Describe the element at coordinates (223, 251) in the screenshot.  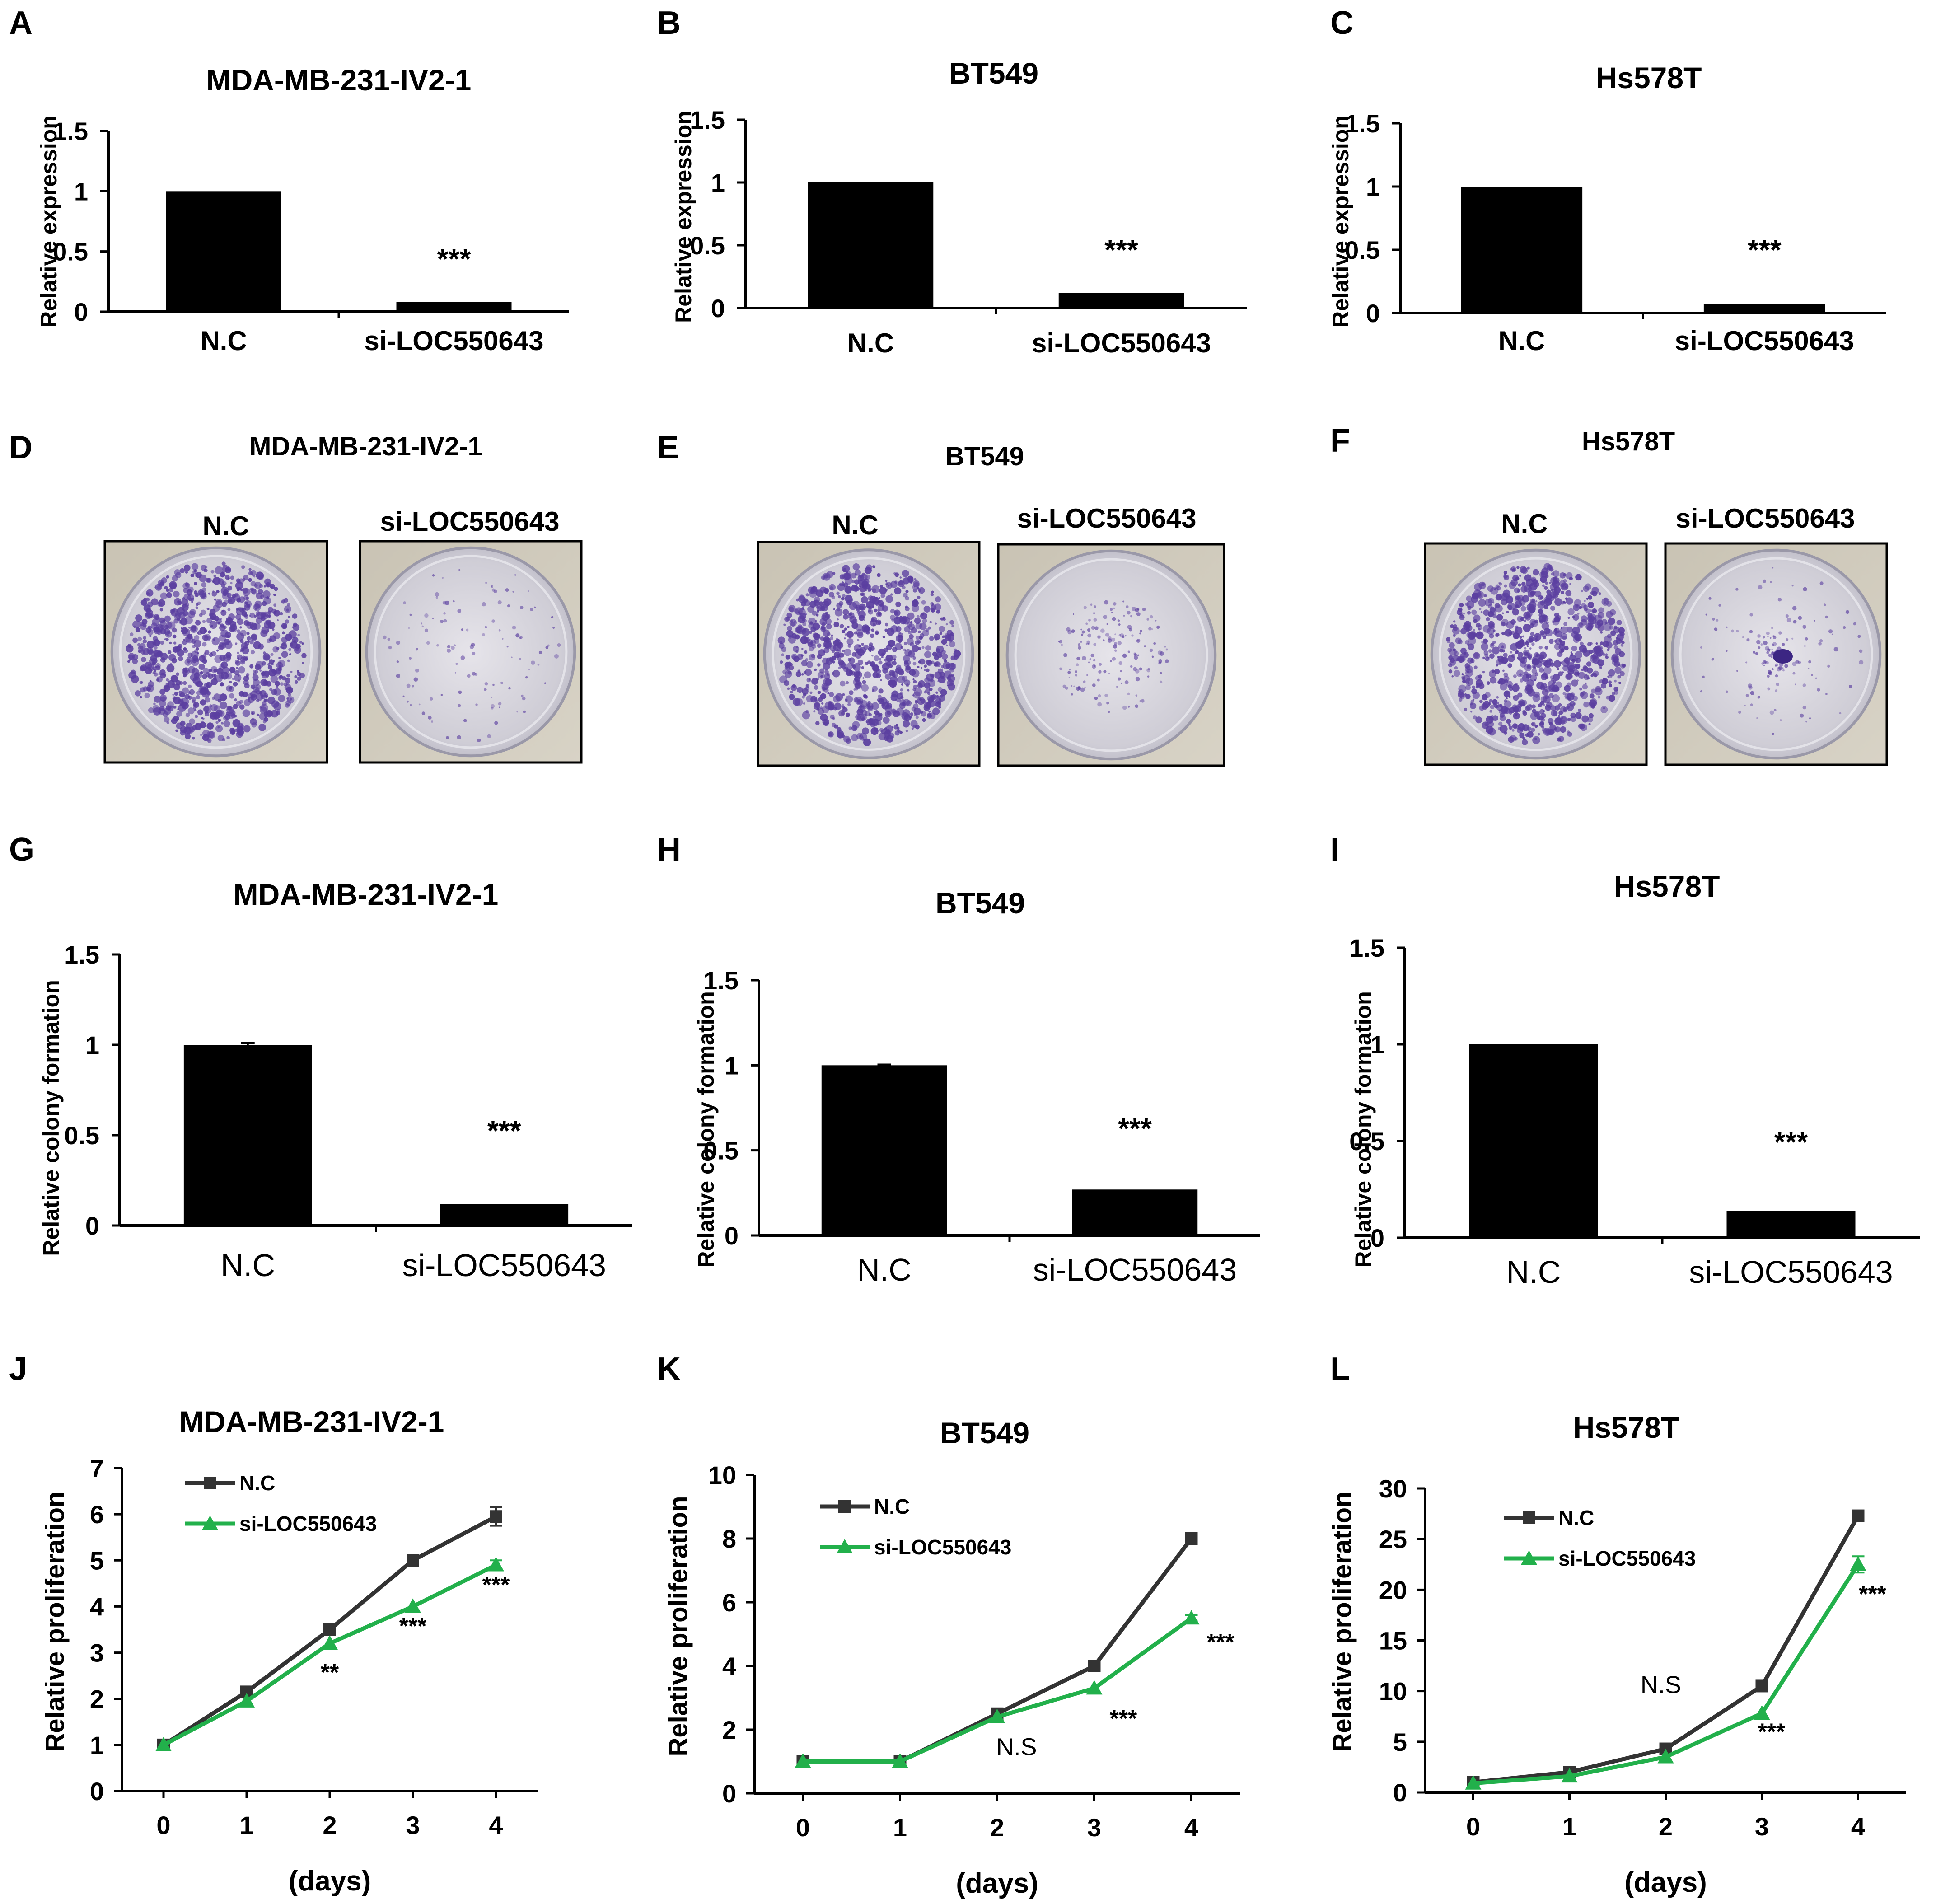
I see `bar-nc` at that location.